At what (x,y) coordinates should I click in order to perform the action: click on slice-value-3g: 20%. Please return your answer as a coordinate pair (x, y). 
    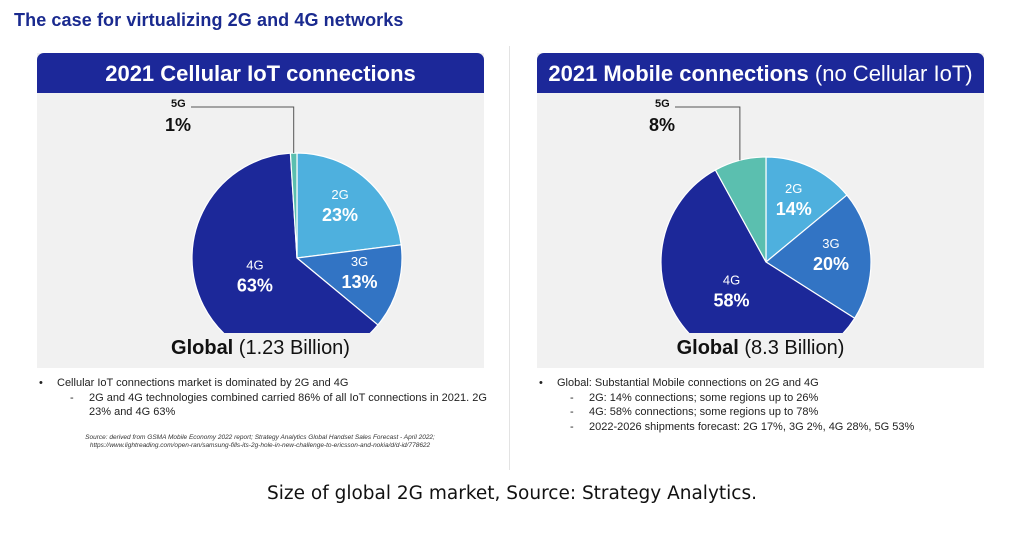
    Looking at the image, I should click on (831, 264).